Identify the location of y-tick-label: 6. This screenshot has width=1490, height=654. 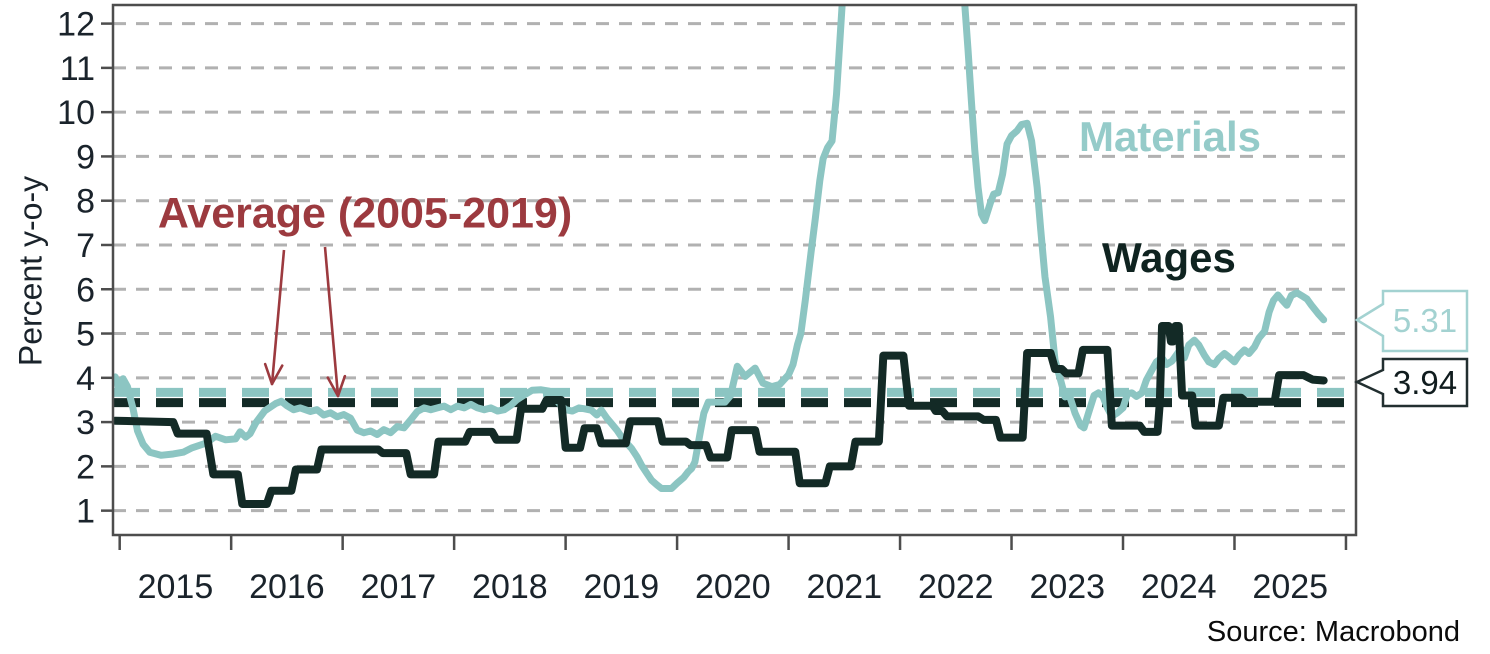
(85, 290).